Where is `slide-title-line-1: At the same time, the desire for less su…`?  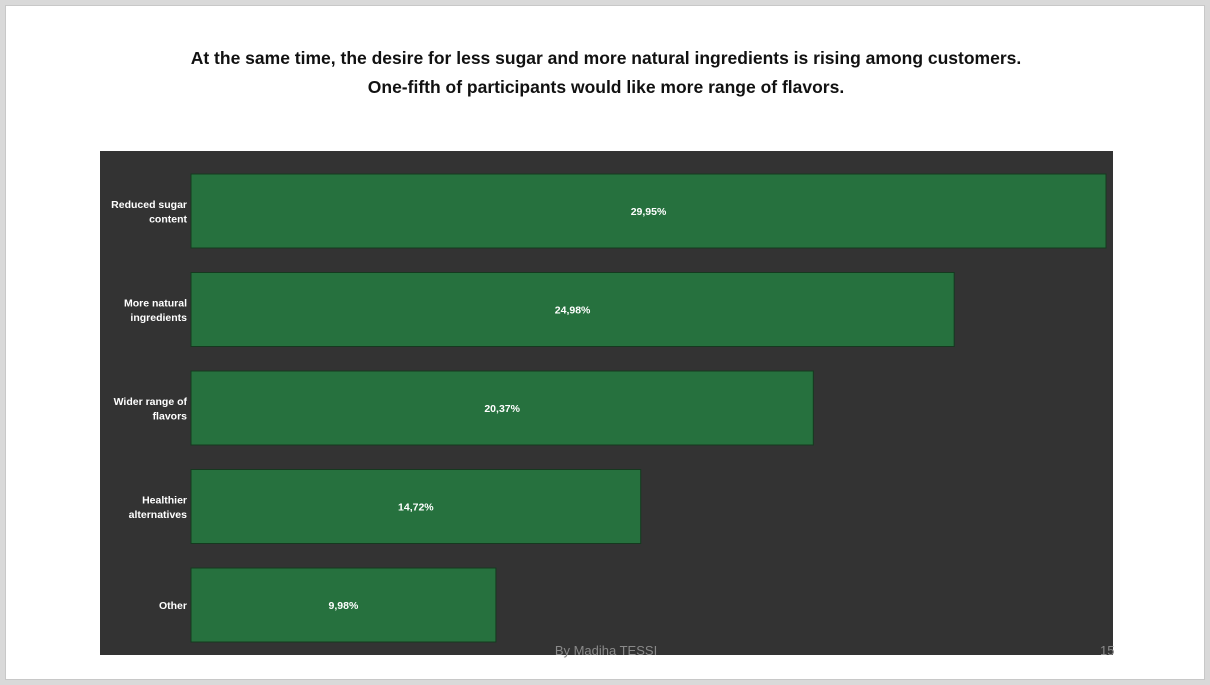
slide-title-line-1: At the same time, the desire for less su… is located at coordinates (606, 58).